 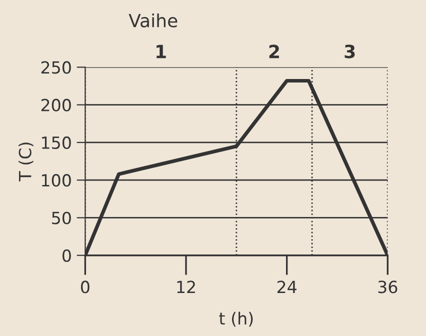 What do you see at coordinates (85, 287) in the screenshot?
I see `x-tick-label: 0` at bounding box center [85, 287].